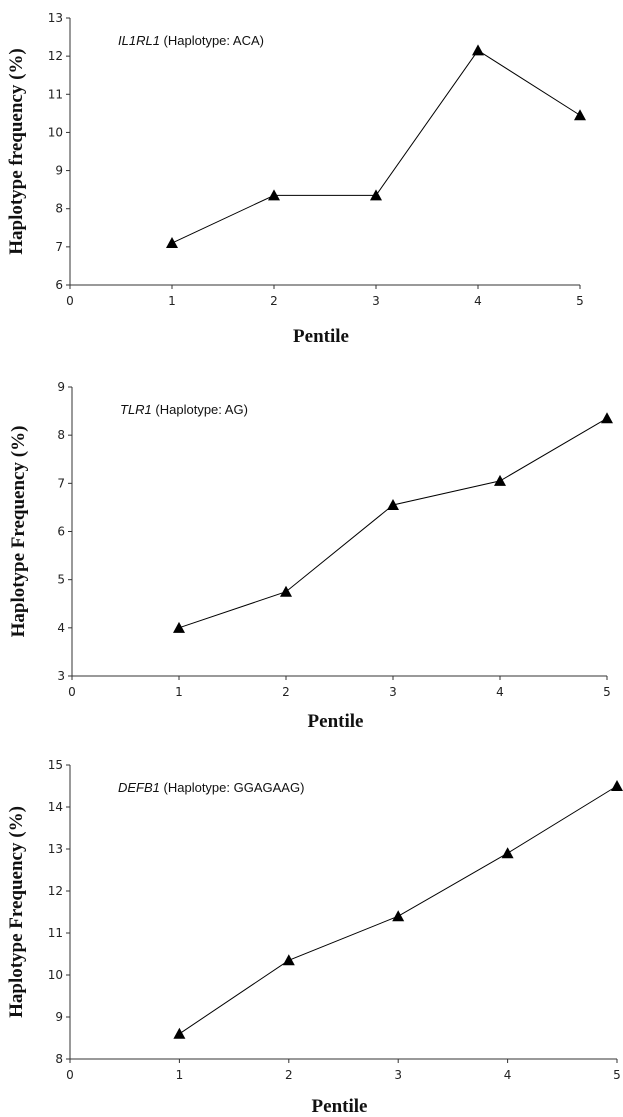 This screenshot has width=623, height=1117. I want to click on gene-name: IL1RL1, so click(139, 40).